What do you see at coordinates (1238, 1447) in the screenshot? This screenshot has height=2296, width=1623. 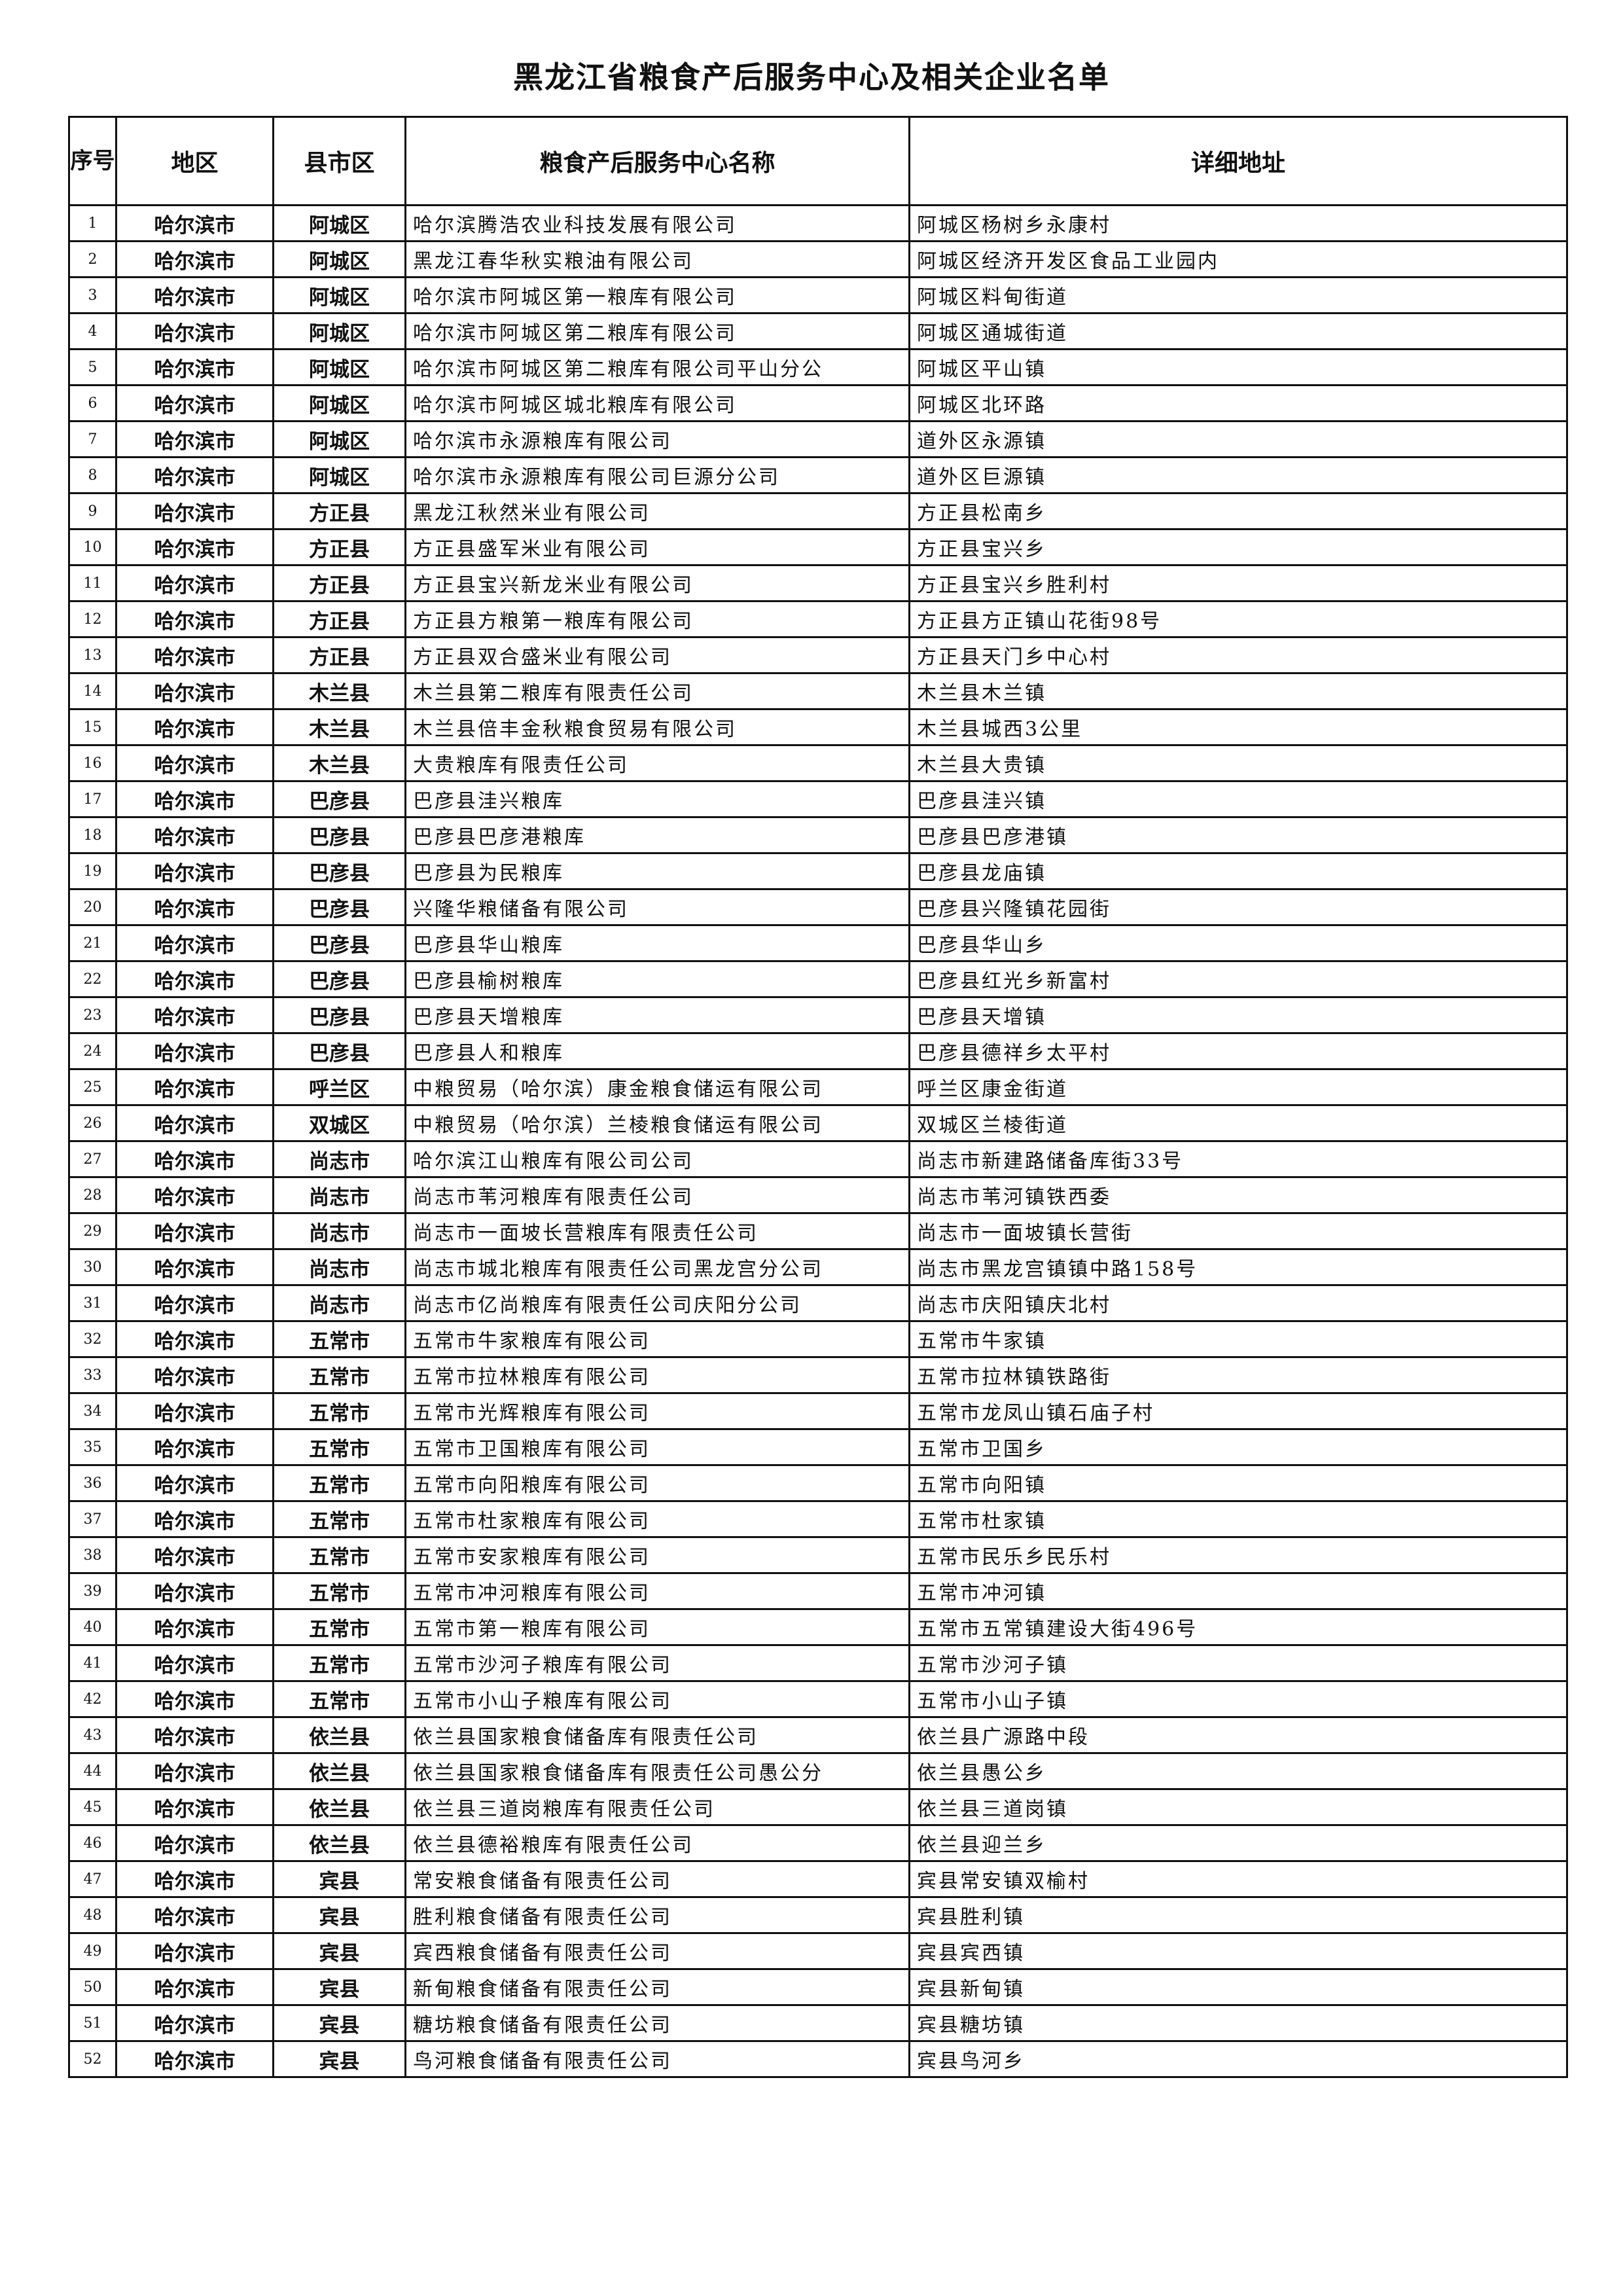 I see `row-address: 五常市卫国乡` at bounding box center [1238, 1447].